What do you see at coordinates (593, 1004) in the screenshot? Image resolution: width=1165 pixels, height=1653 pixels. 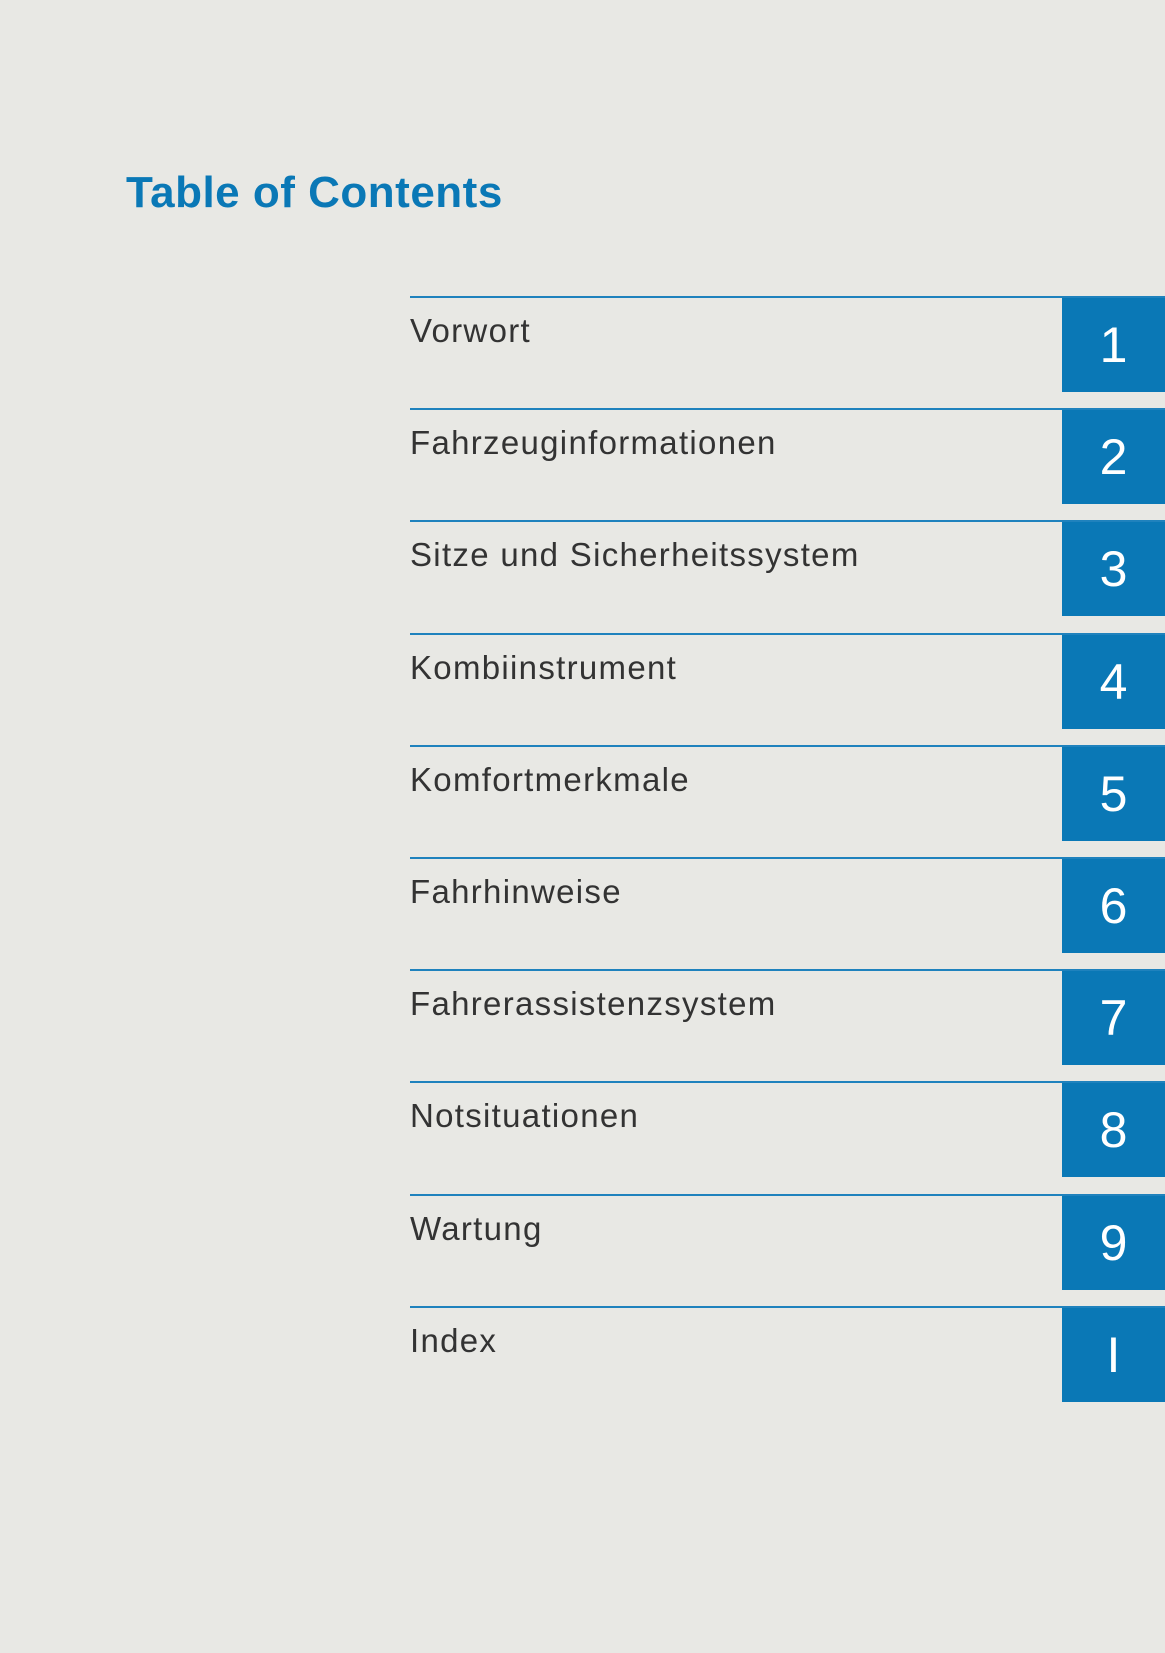 I see `toc-entry-label: Fahrerassistenzsystem` at bounding box center [593, 1004].